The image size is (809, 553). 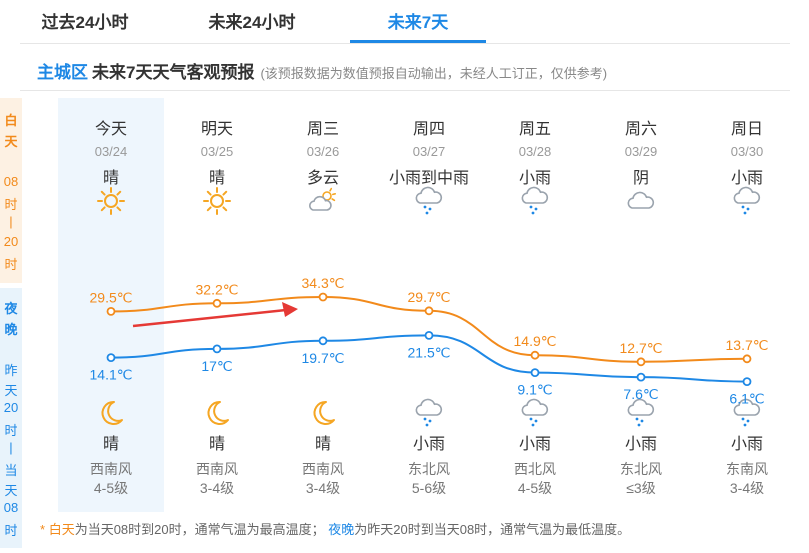 I want to click on title-main: 未来7天天气客观预报, so click(x=173, y=72).